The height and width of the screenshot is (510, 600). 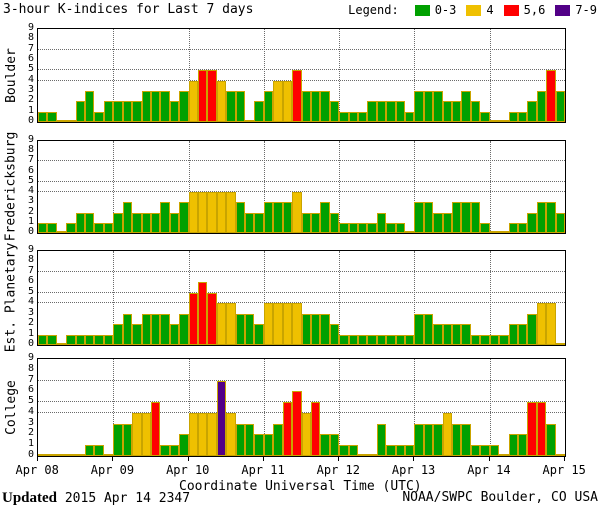 I want to click on x-tick-label: Apr 09, so click(x=112, y=470).